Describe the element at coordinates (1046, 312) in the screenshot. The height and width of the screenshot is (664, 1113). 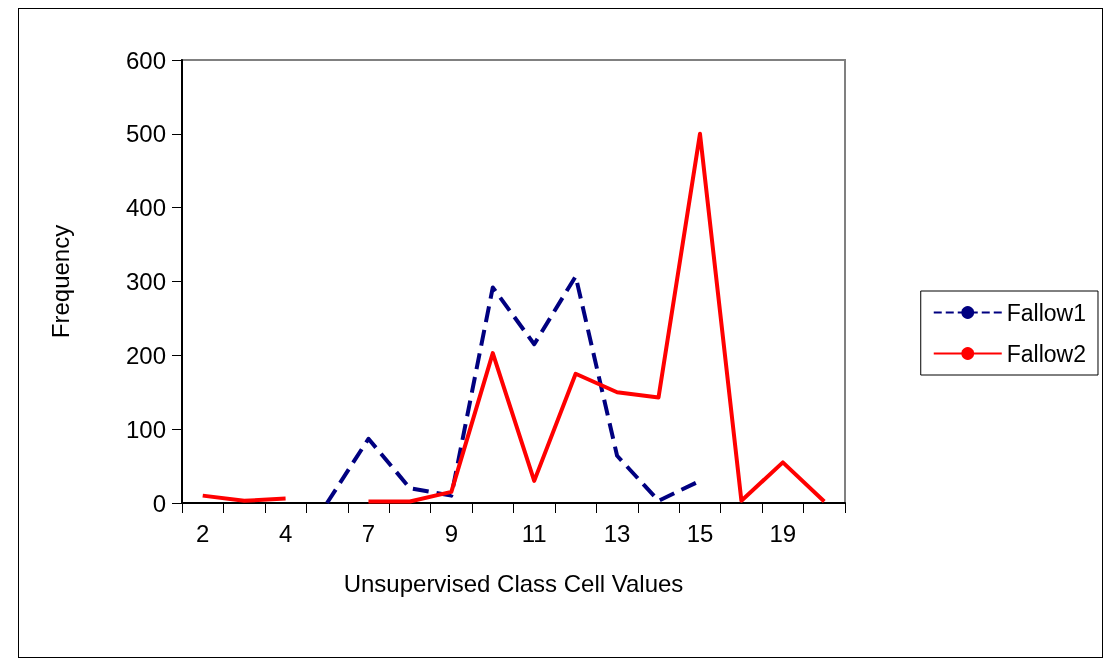
I see `legend-label: Fallow1` at that location.